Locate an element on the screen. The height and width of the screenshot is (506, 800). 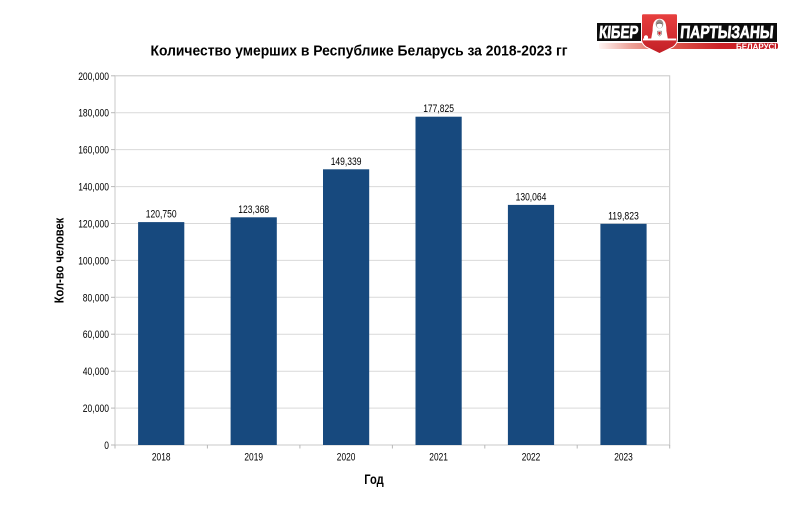
svg-text: 140,000 is located at coordinates (93, 188).